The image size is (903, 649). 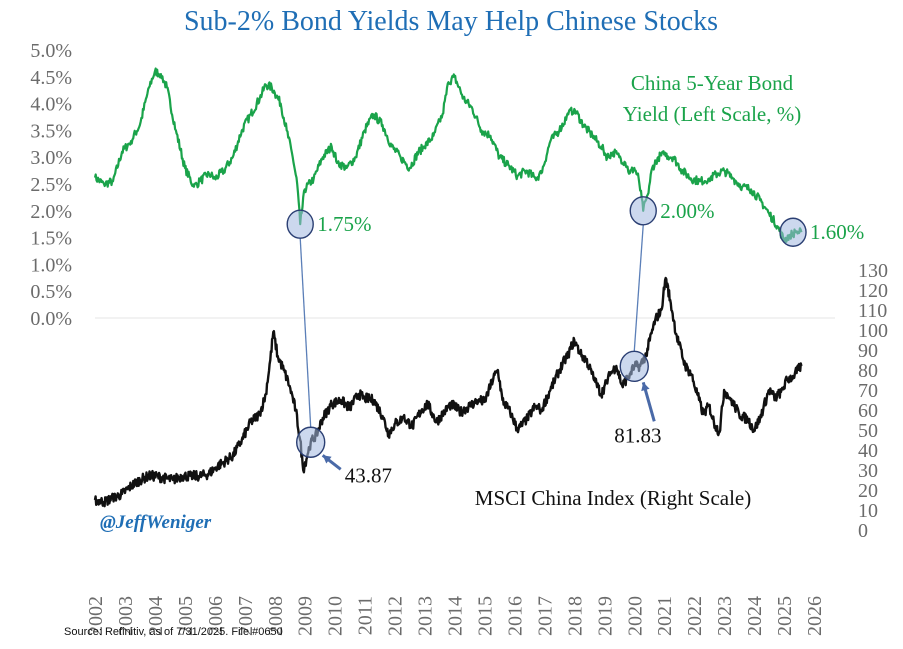 I want to click on x-axis-tick-label: 2018, so click(x=575, y=616).